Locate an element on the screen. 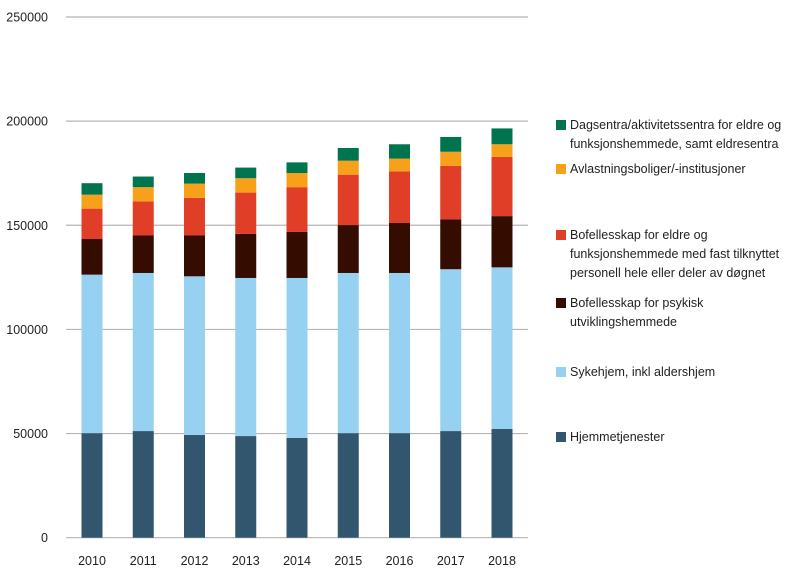 The height and width of the screenshot is (579, 800). x-tick-label: 2016 is located at coordinates (400, 561).